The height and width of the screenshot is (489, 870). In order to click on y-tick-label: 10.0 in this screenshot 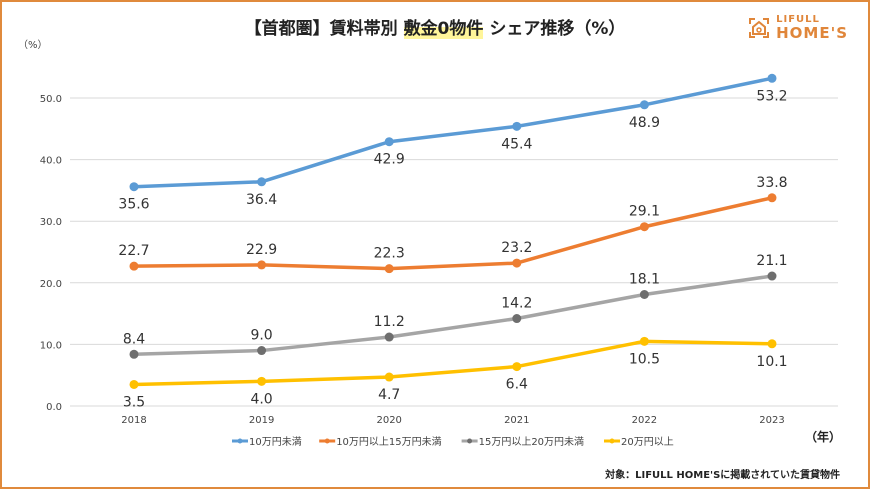, I will do `click(51, 345)`.